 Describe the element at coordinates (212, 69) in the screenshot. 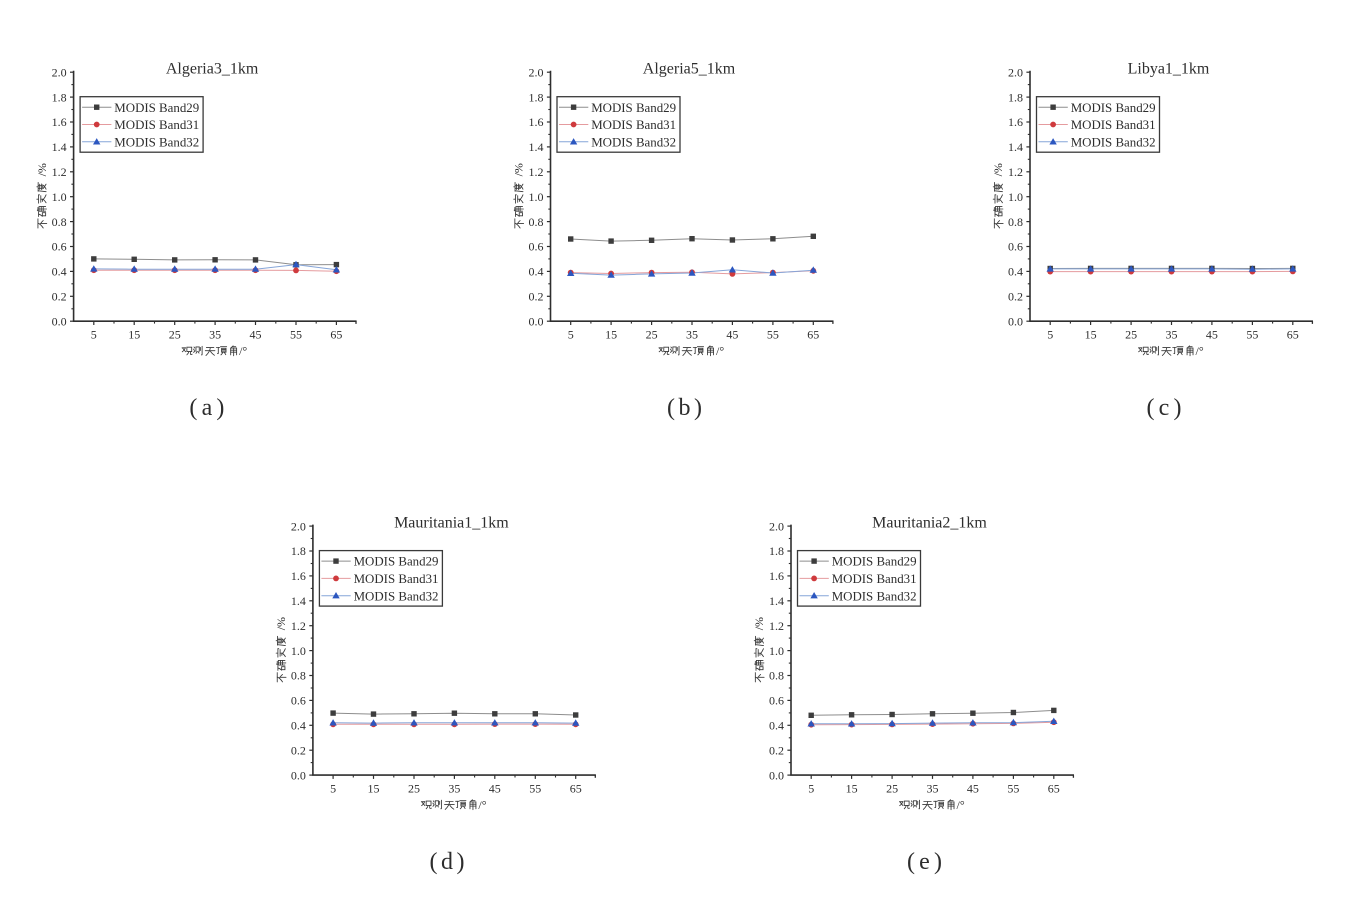

I see `svg-text: Algeria3_1km` at that location.